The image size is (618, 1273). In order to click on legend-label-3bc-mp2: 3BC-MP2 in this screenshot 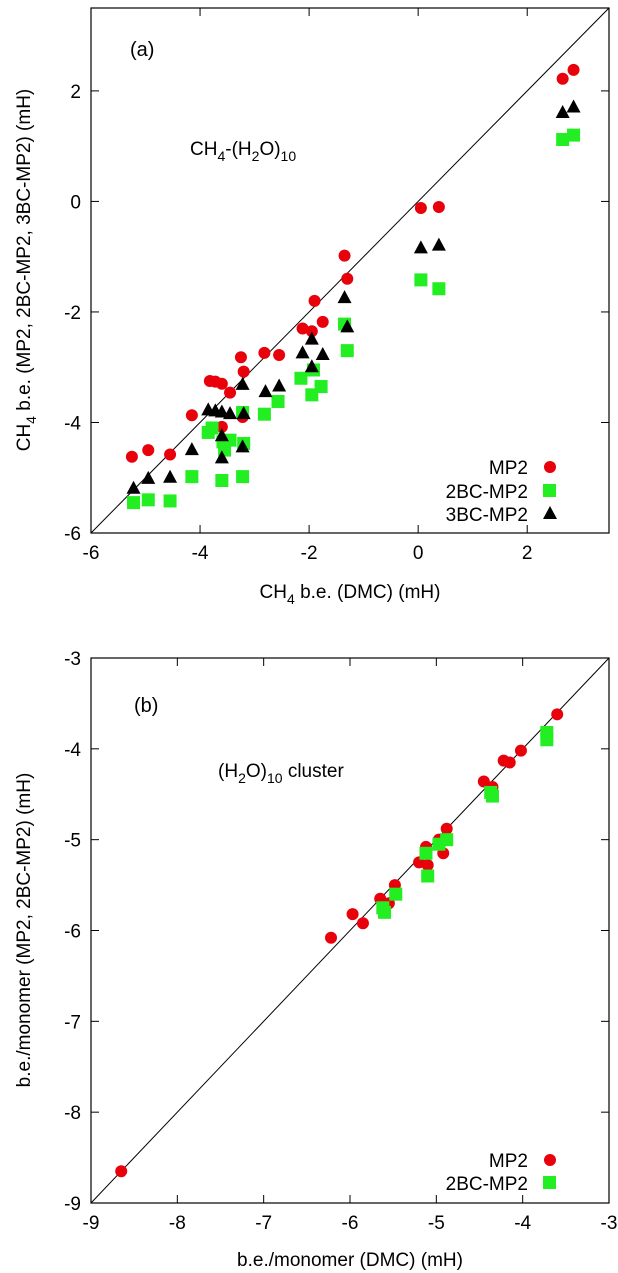, I will do `click(487, 515)`.